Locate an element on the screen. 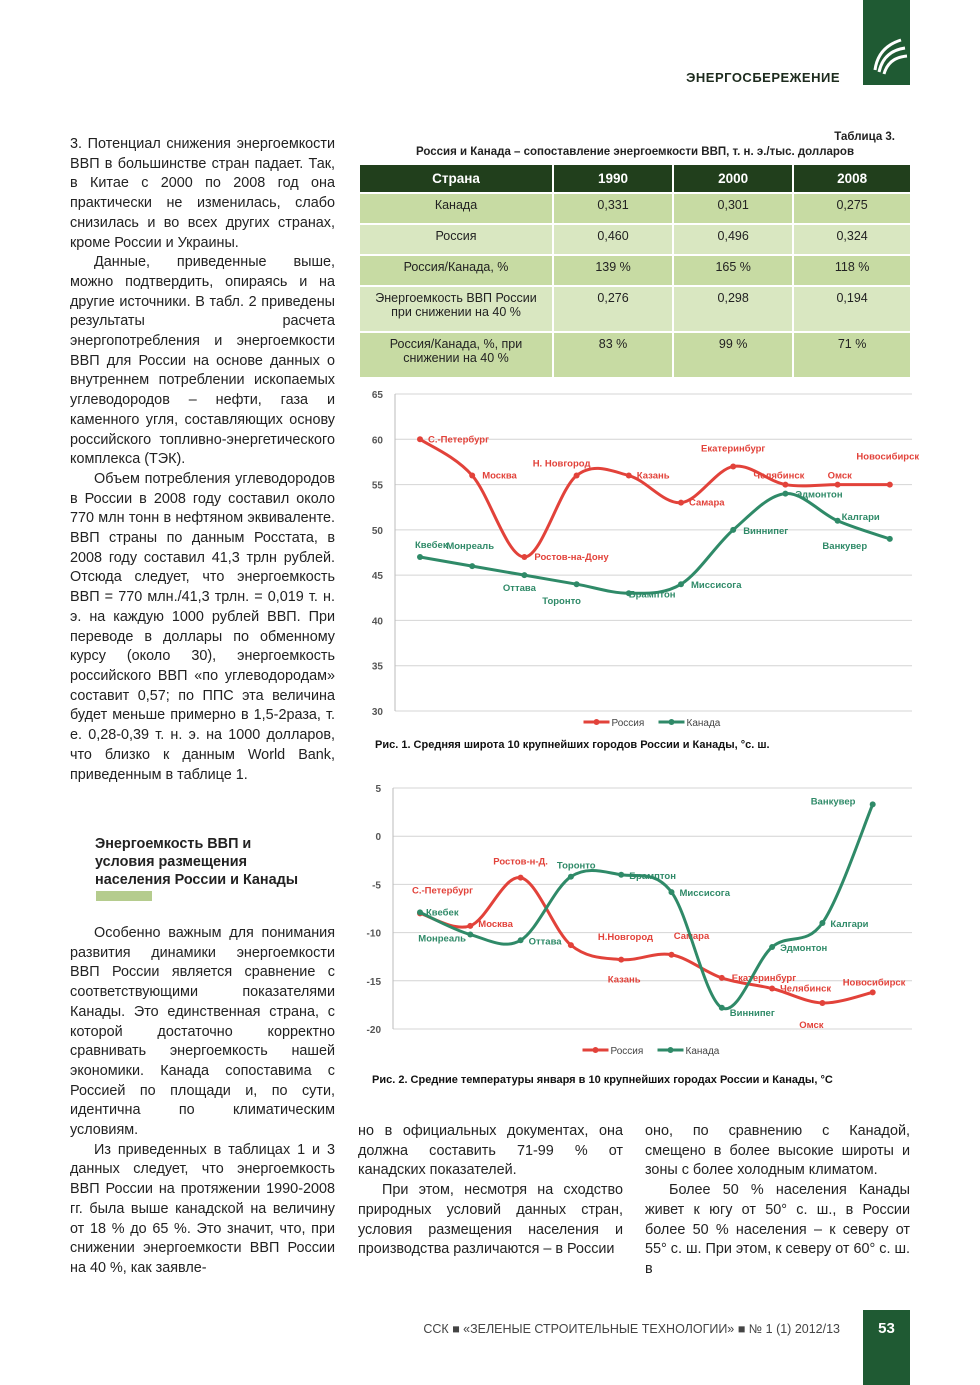 This screenshot has width=980, height=1385. point-label: Миссисога is located at coordinates (705, 893).